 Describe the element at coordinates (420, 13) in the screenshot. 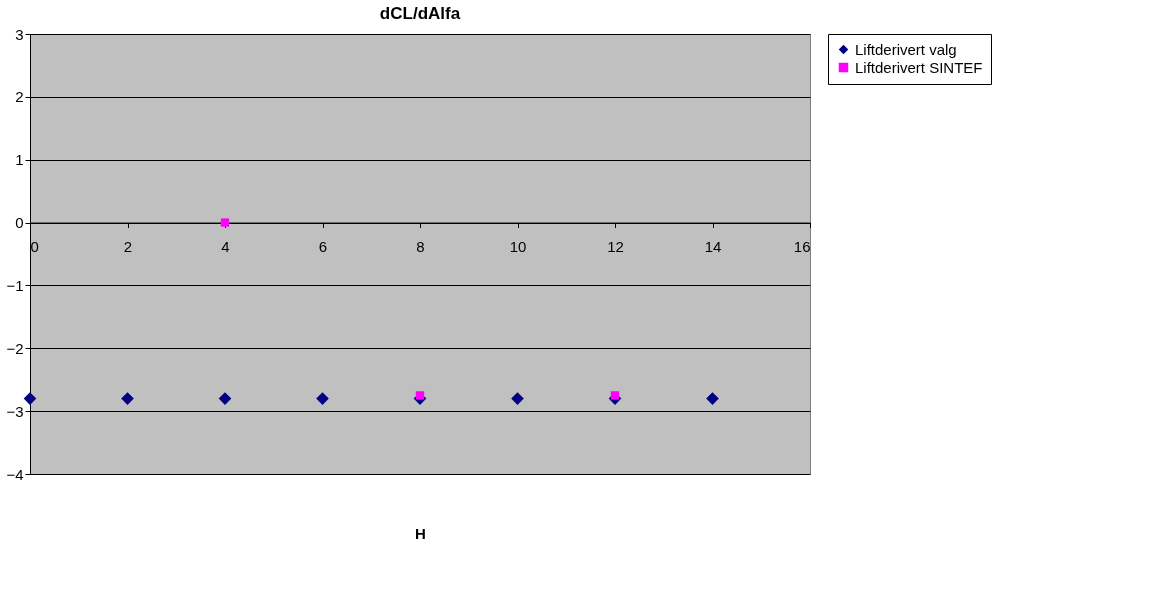

I see `chart-title: dCL/dAlfa` at that location.